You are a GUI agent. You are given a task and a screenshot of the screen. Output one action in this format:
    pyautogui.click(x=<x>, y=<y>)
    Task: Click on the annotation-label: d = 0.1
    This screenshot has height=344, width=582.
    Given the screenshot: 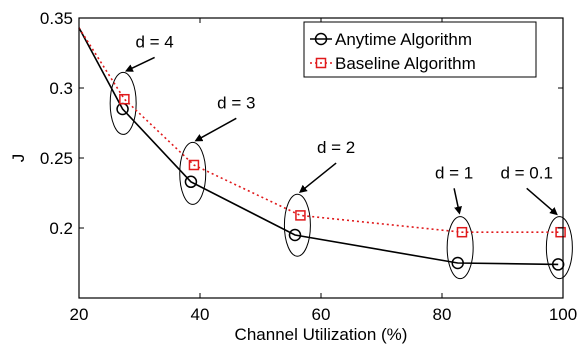 What is the action you would take?
    pyautogui.click(x=526, y=172)
    